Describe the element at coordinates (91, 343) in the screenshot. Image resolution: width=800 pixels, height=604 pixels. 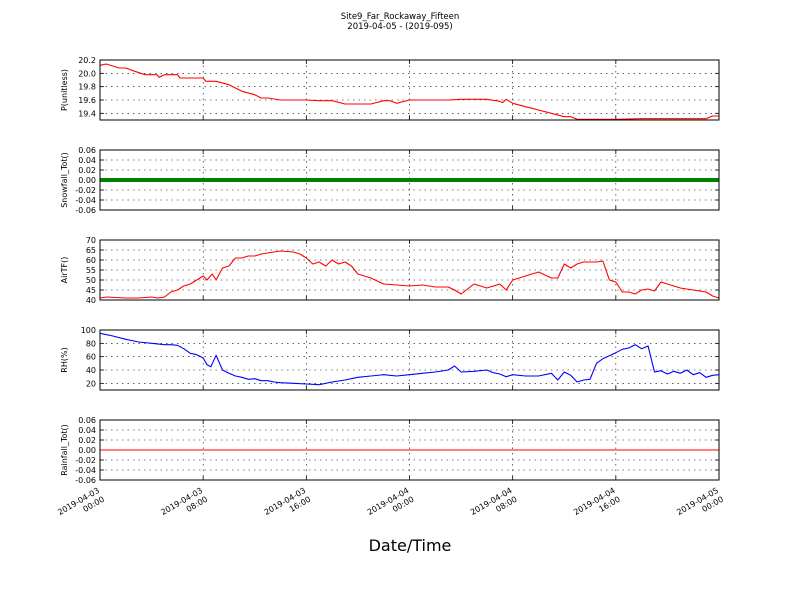
I see `y-tick-label: 80` at that location.